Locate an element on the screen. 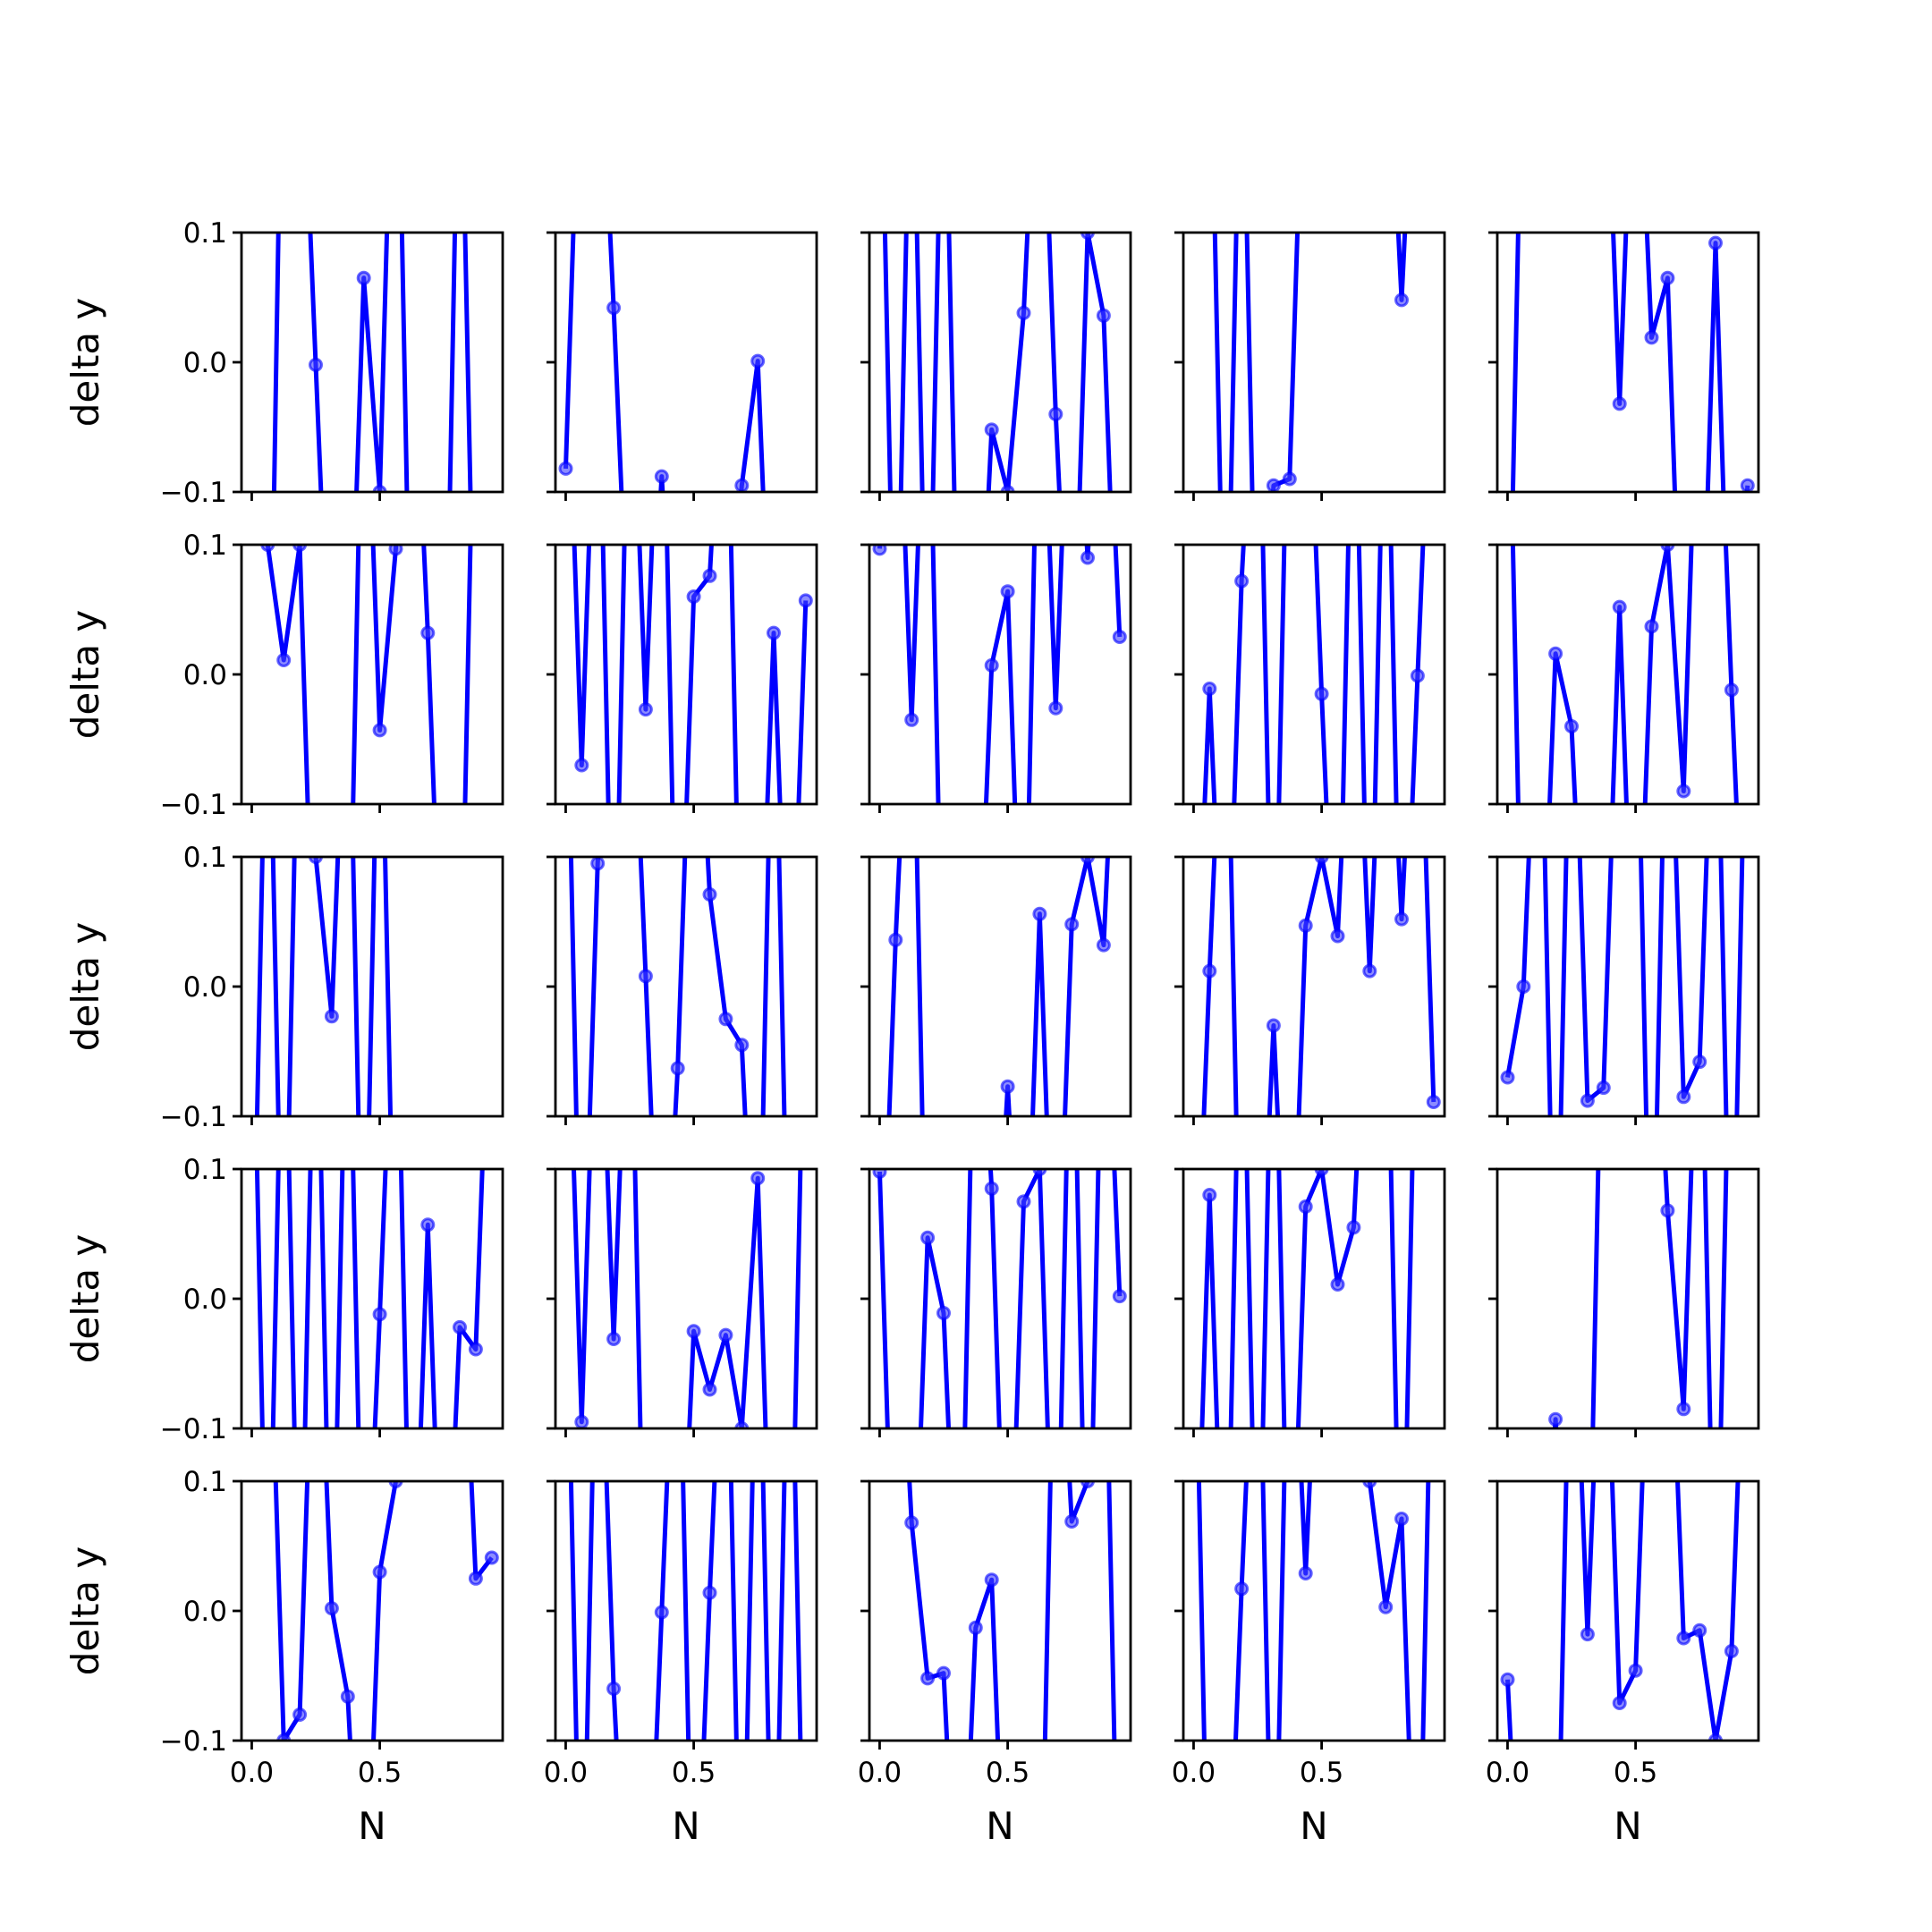 The height and width of the screenshot is (1932, 1932). subplot-r3-c4 is located at coordinates (1310, 990).